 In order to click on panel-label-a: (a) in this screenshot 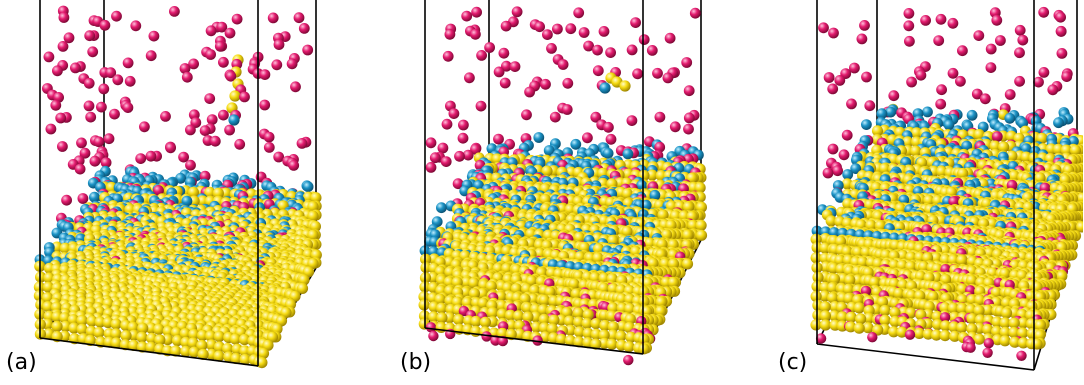, I will do `click(21, 362)`.